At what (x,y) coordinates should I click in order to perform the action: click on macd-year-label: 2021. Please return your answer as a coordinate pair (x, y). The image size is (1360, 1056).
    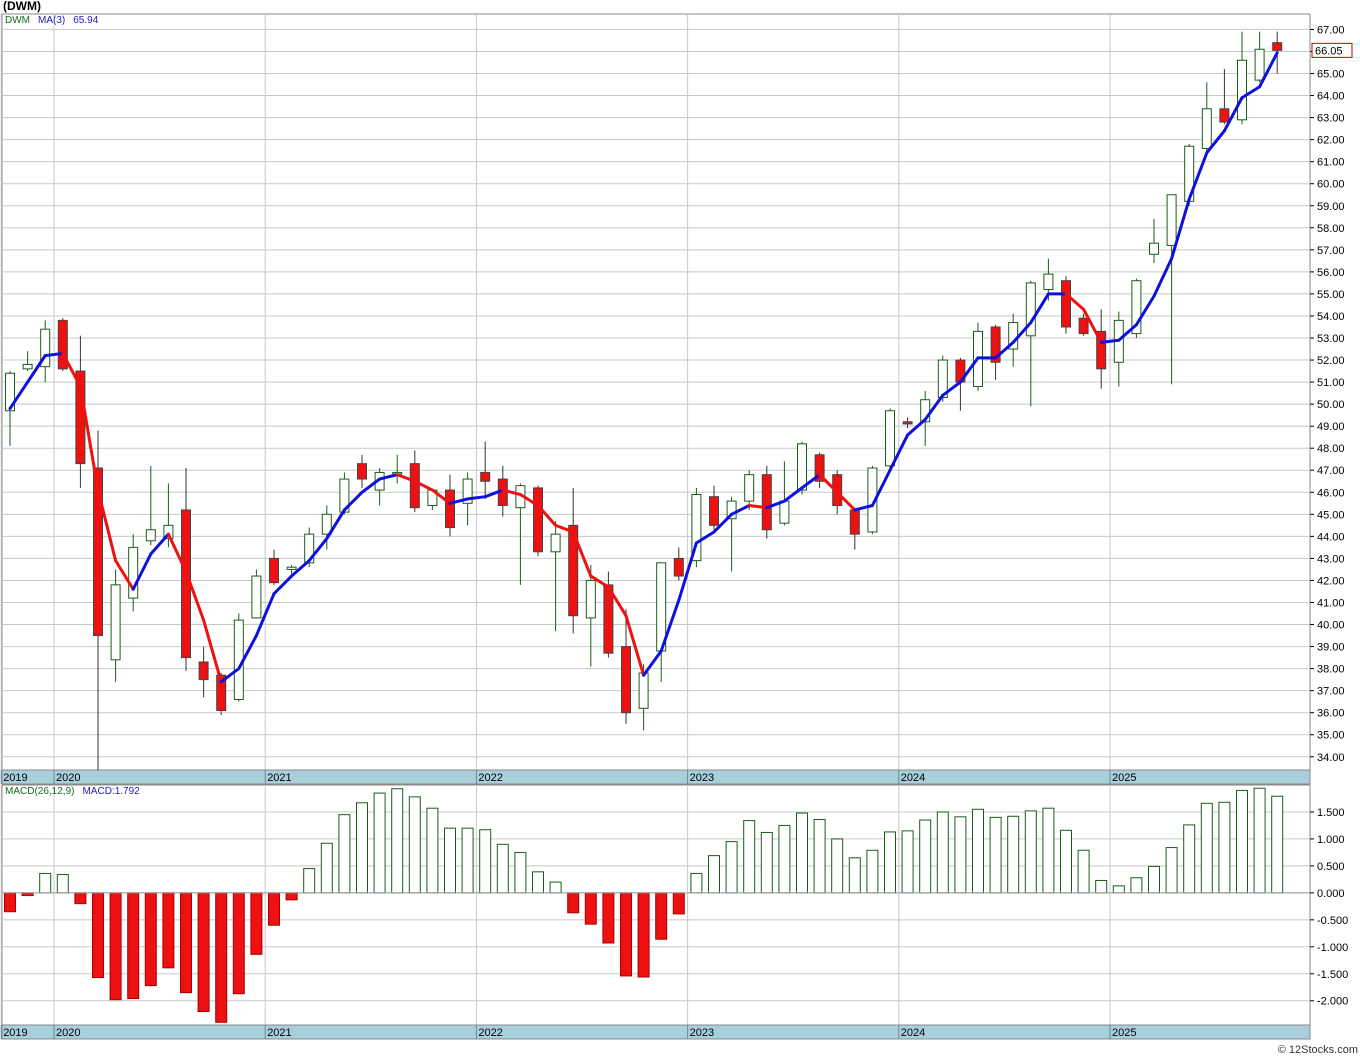
    Looking at the image, I should click on (279, 1033).